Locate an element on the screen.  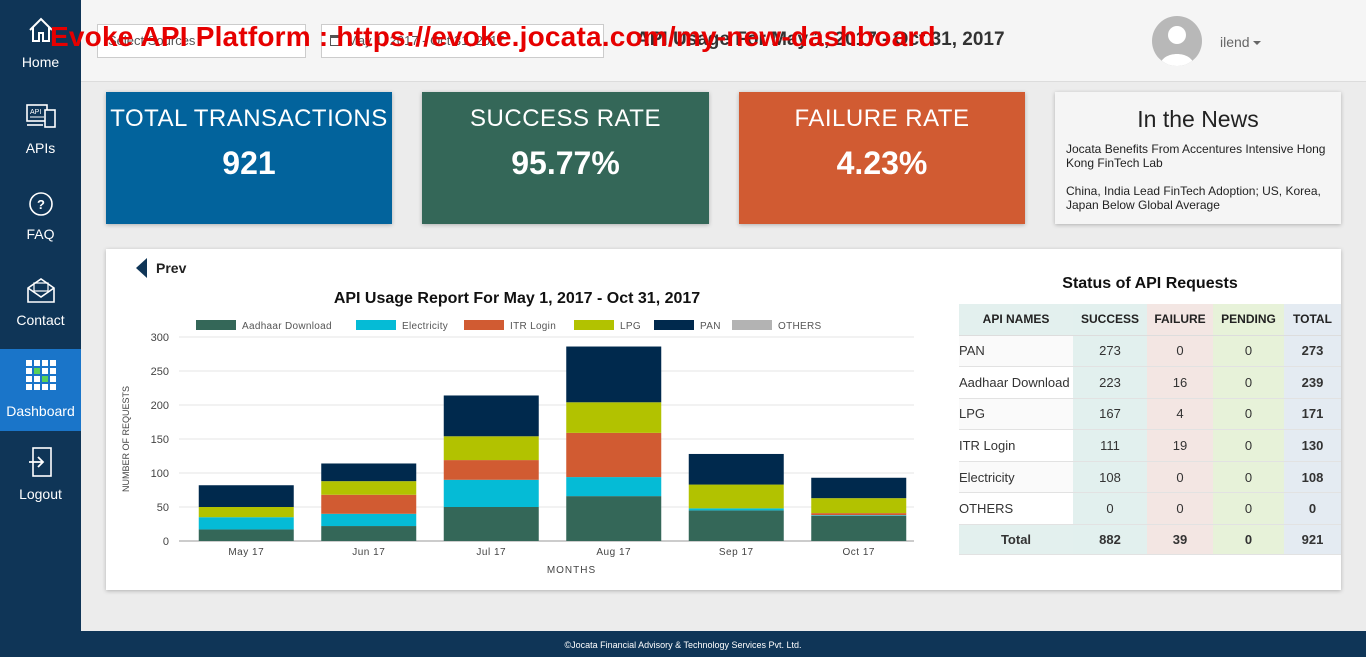
kpi-value: 4.23% is located at coordinates (882, 163).